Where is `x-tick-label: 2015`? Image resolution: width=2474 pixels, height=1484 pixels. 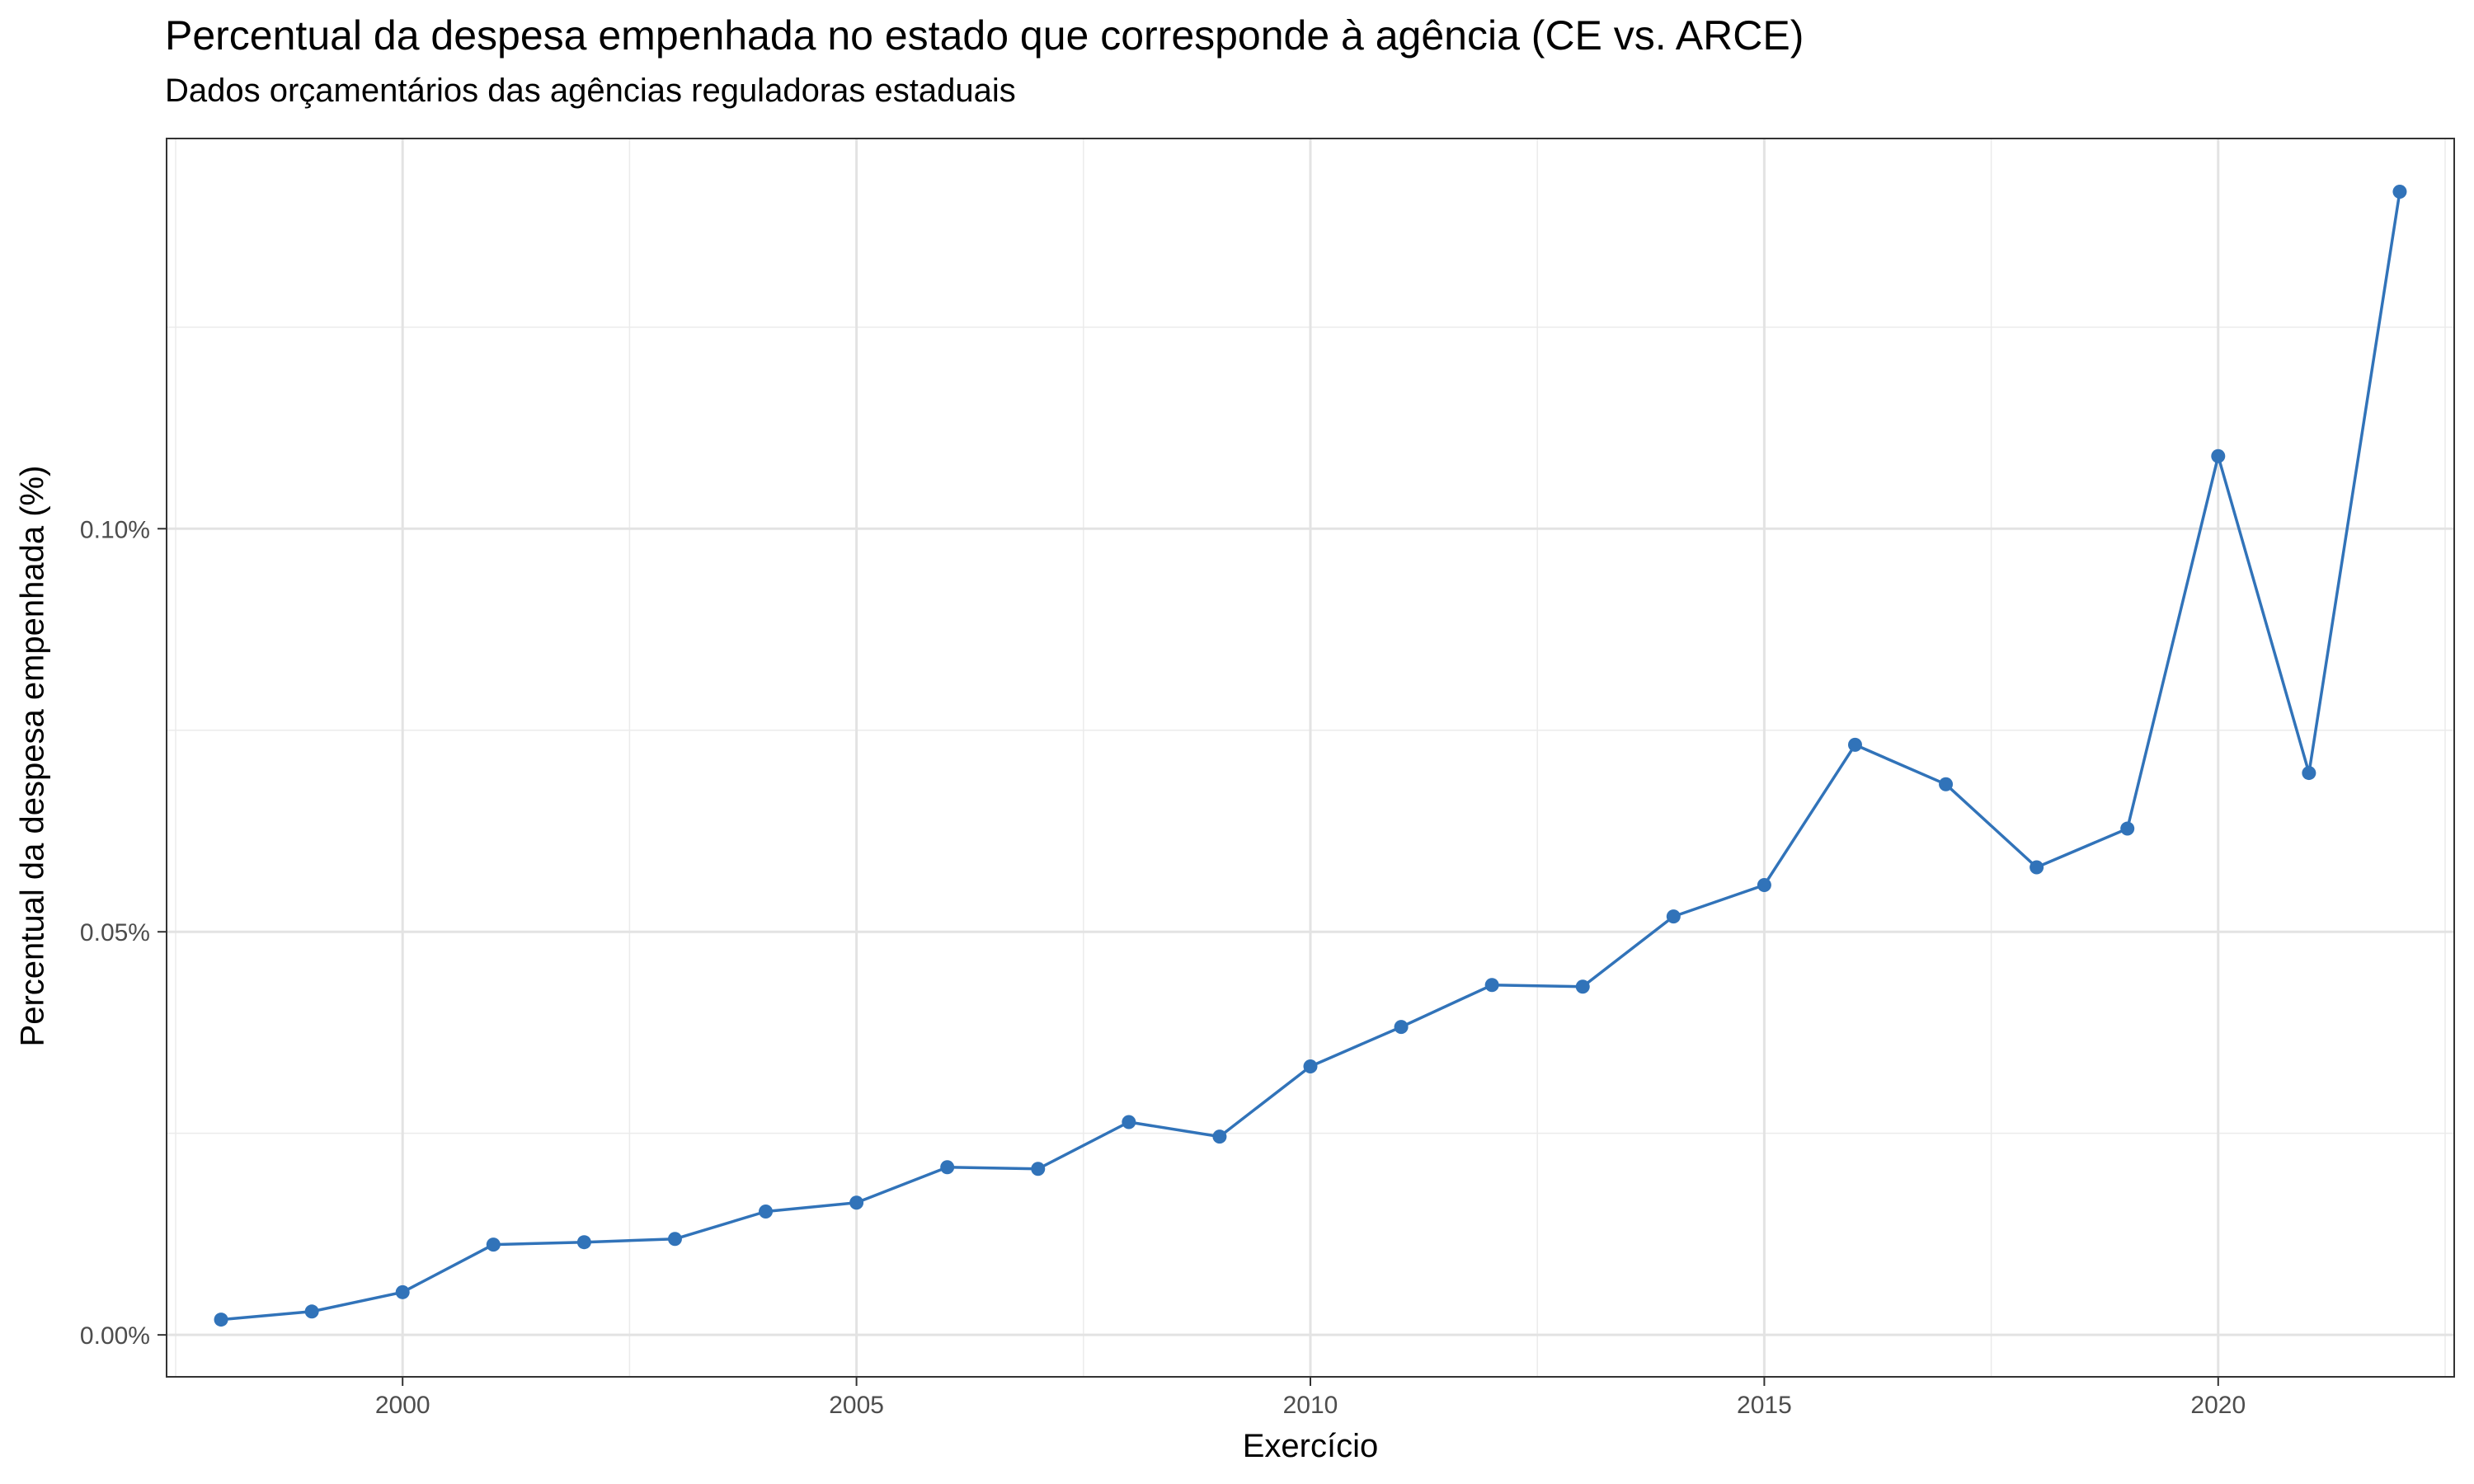 x-tick-label: 2015 is located at coordinates (1764, 1405).